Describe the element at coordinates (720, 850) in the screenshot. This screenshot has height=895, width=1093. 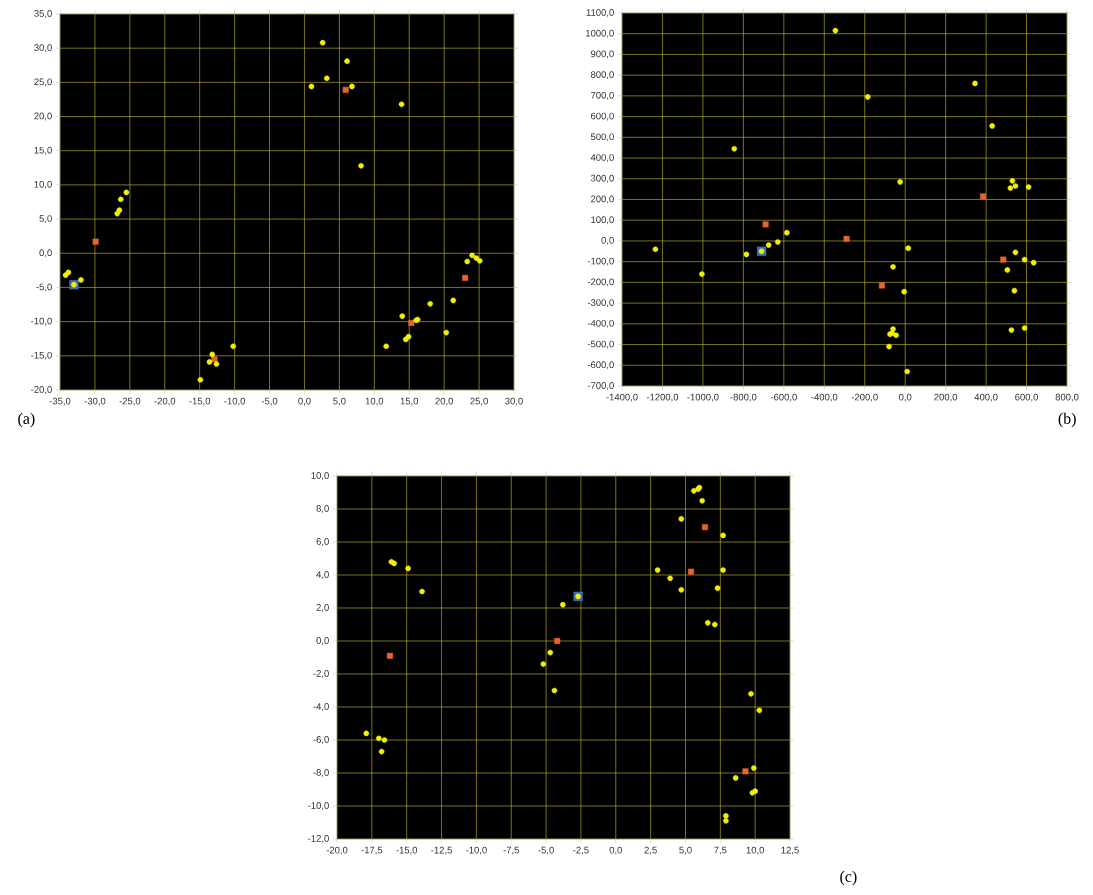
I see `x-tick-label: 7,5` at that location.